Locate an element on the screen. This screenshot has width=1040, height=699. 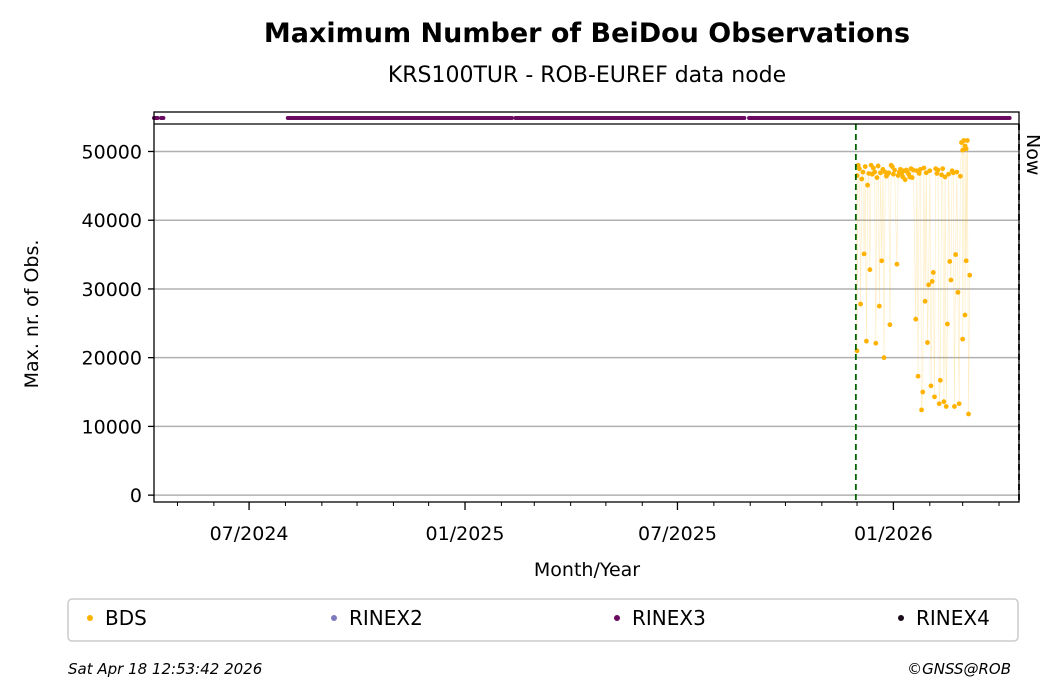
x-axis-label: Month/Year is located at coordinates (587, 570).